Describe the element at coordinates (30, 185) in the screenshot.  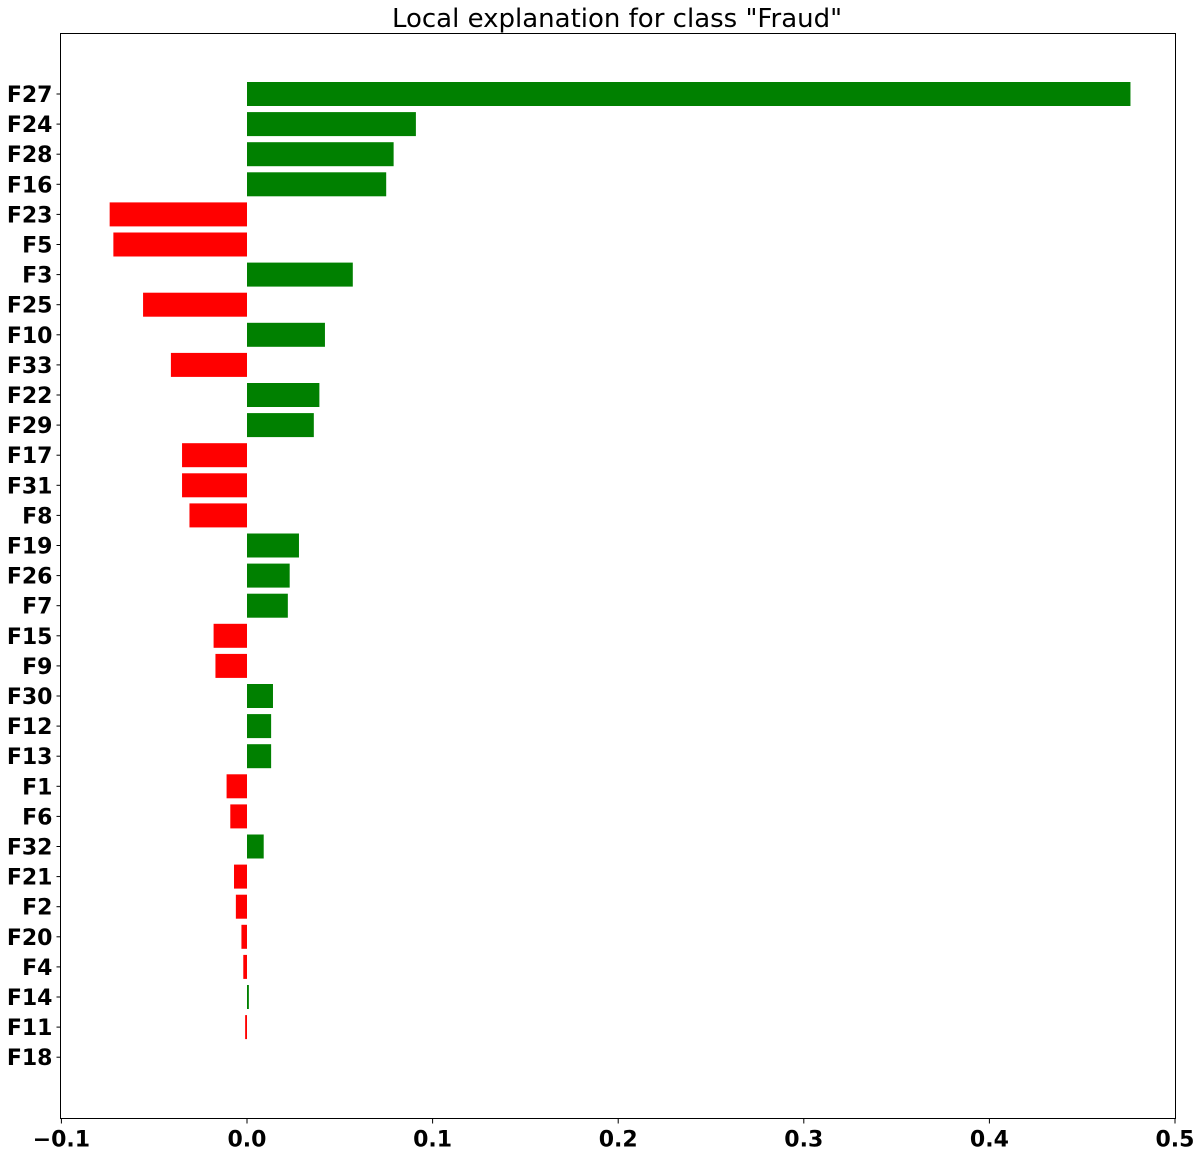
I see `y-tick-label-f16: F16` at that location.